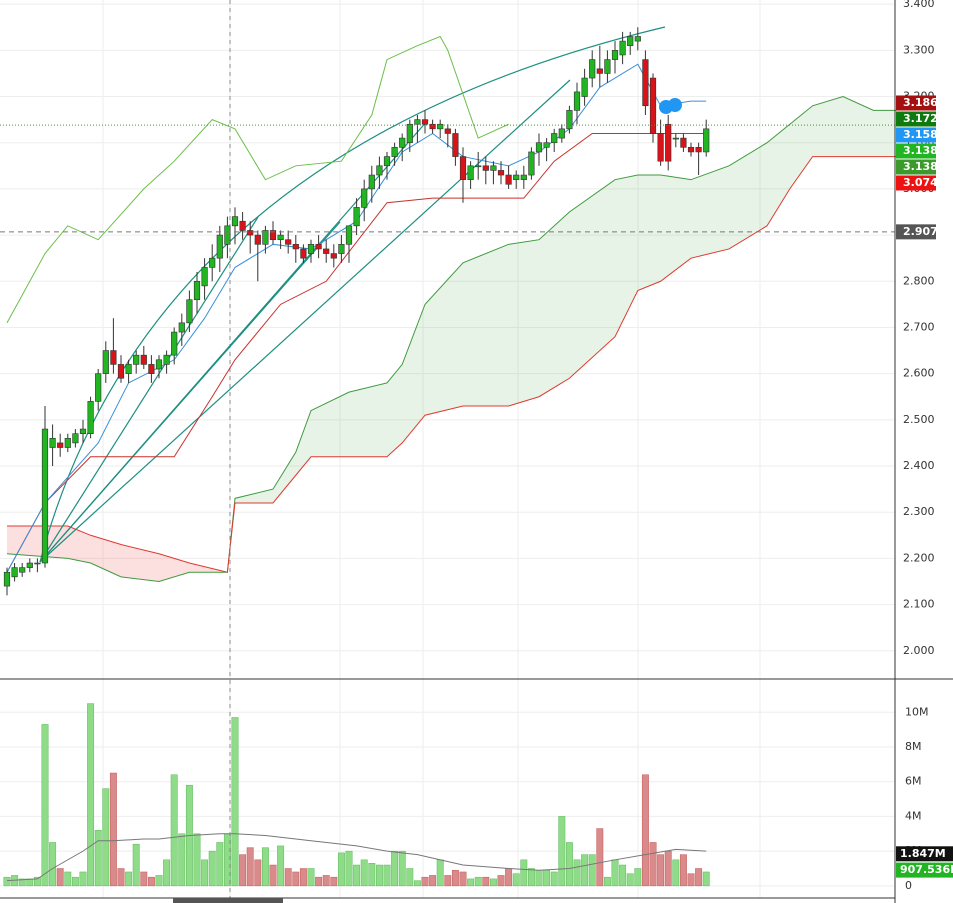 This screenshot has height=903, width=953. What do you see at coordinates (919, 373) in the screenshot?
I see `y-tick-label: 2.600` at bounding box center [919, 373].